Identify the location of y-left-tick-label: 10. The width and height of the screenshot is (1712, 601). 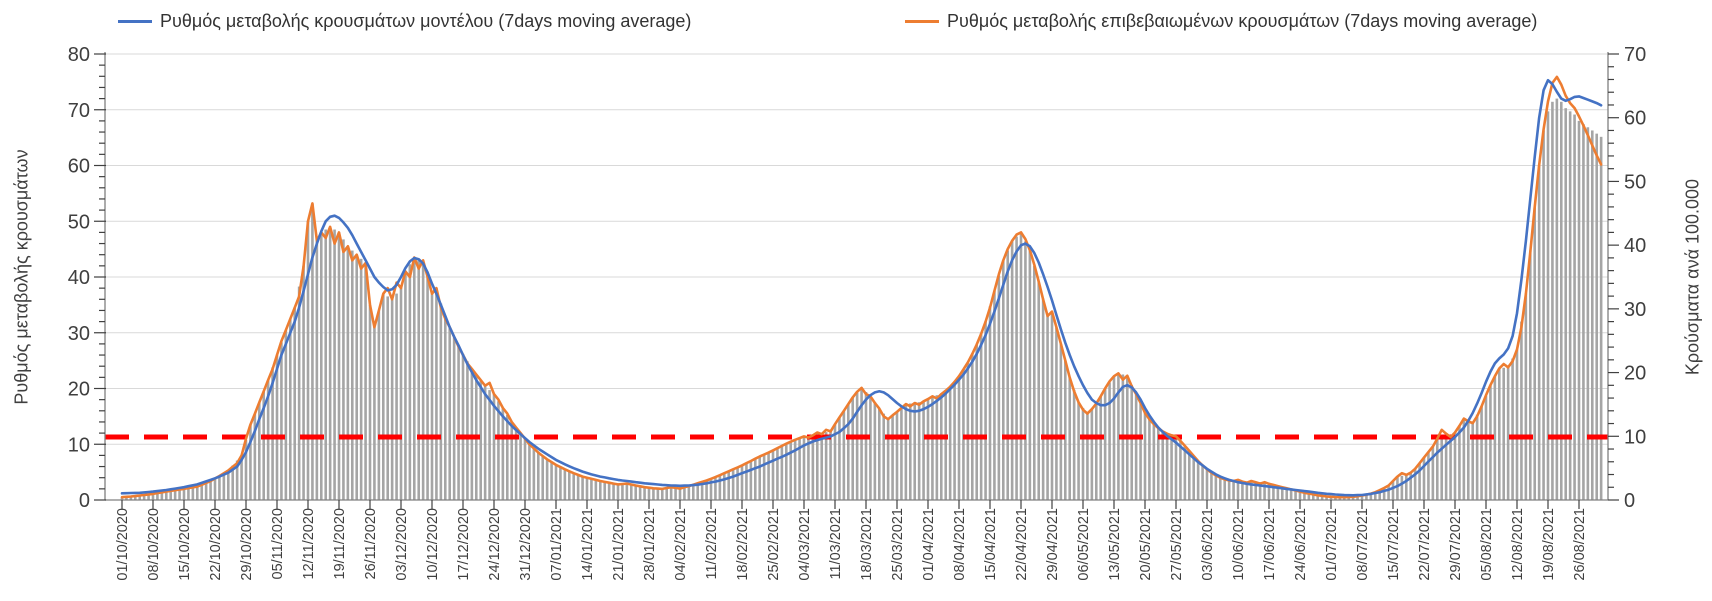
(79, 445).